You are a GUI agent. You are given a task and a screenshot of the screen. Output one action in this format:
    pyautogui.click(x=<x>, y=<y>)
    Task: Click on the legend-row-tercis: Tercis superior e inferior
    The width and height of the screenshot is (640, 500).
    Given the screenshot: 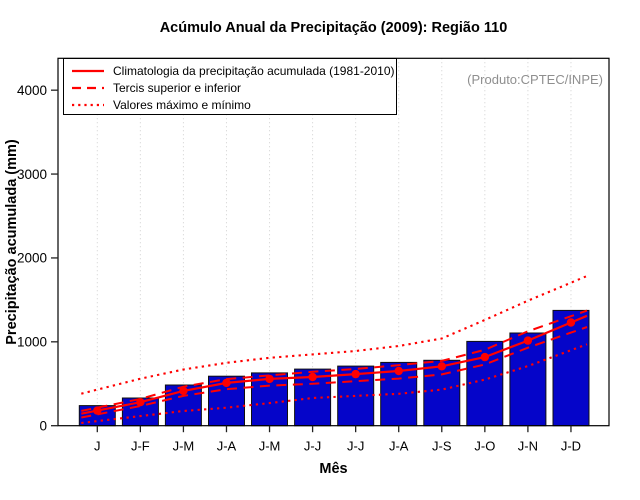 What is the action you would take?
    pyautogui.click(x=233, y=87)
    